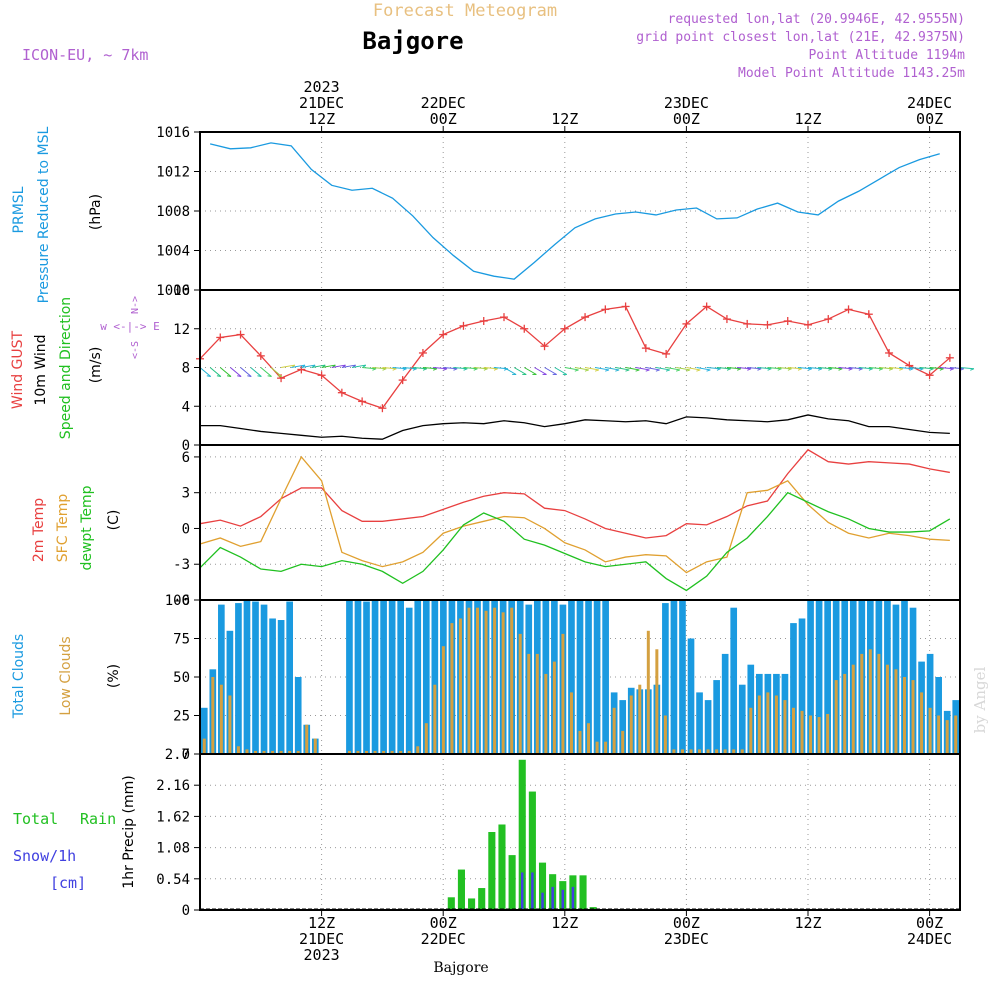 Image resolution: width=1000 pixels, height=1000 pixels. What do you see at coordinates (980, 699) in the screenshot?
I see `credit-watermark: by Angel` at bounding box center [980, 699].